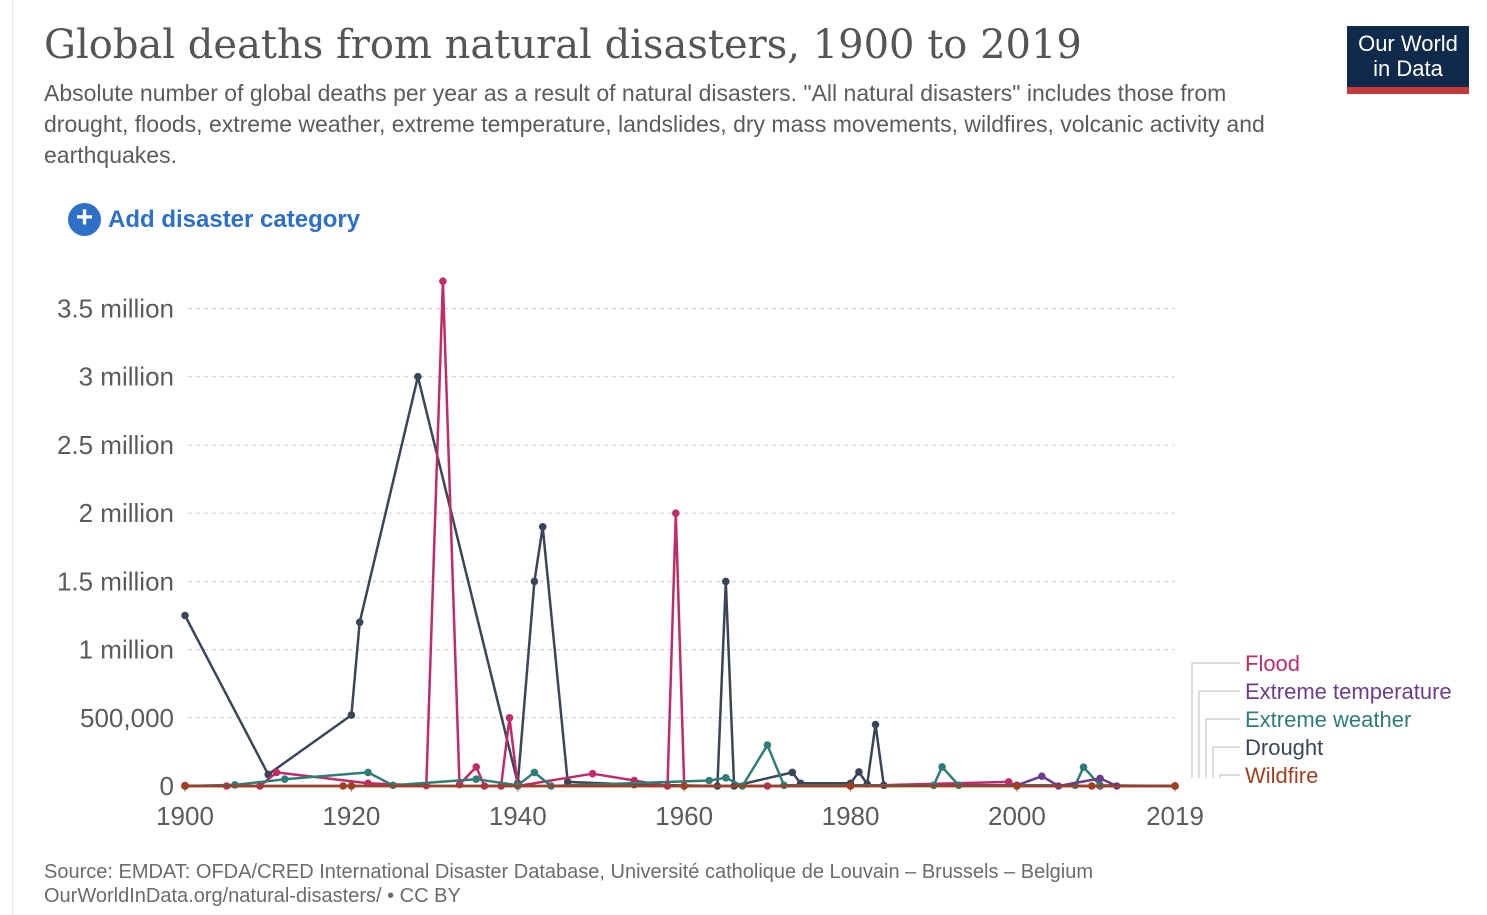 This screenshot has width=1487, height=915. Describe the element at coordinates (1281, 775) in the screenshot. I see `legend-label-wildfire: Wildfire` at that location.